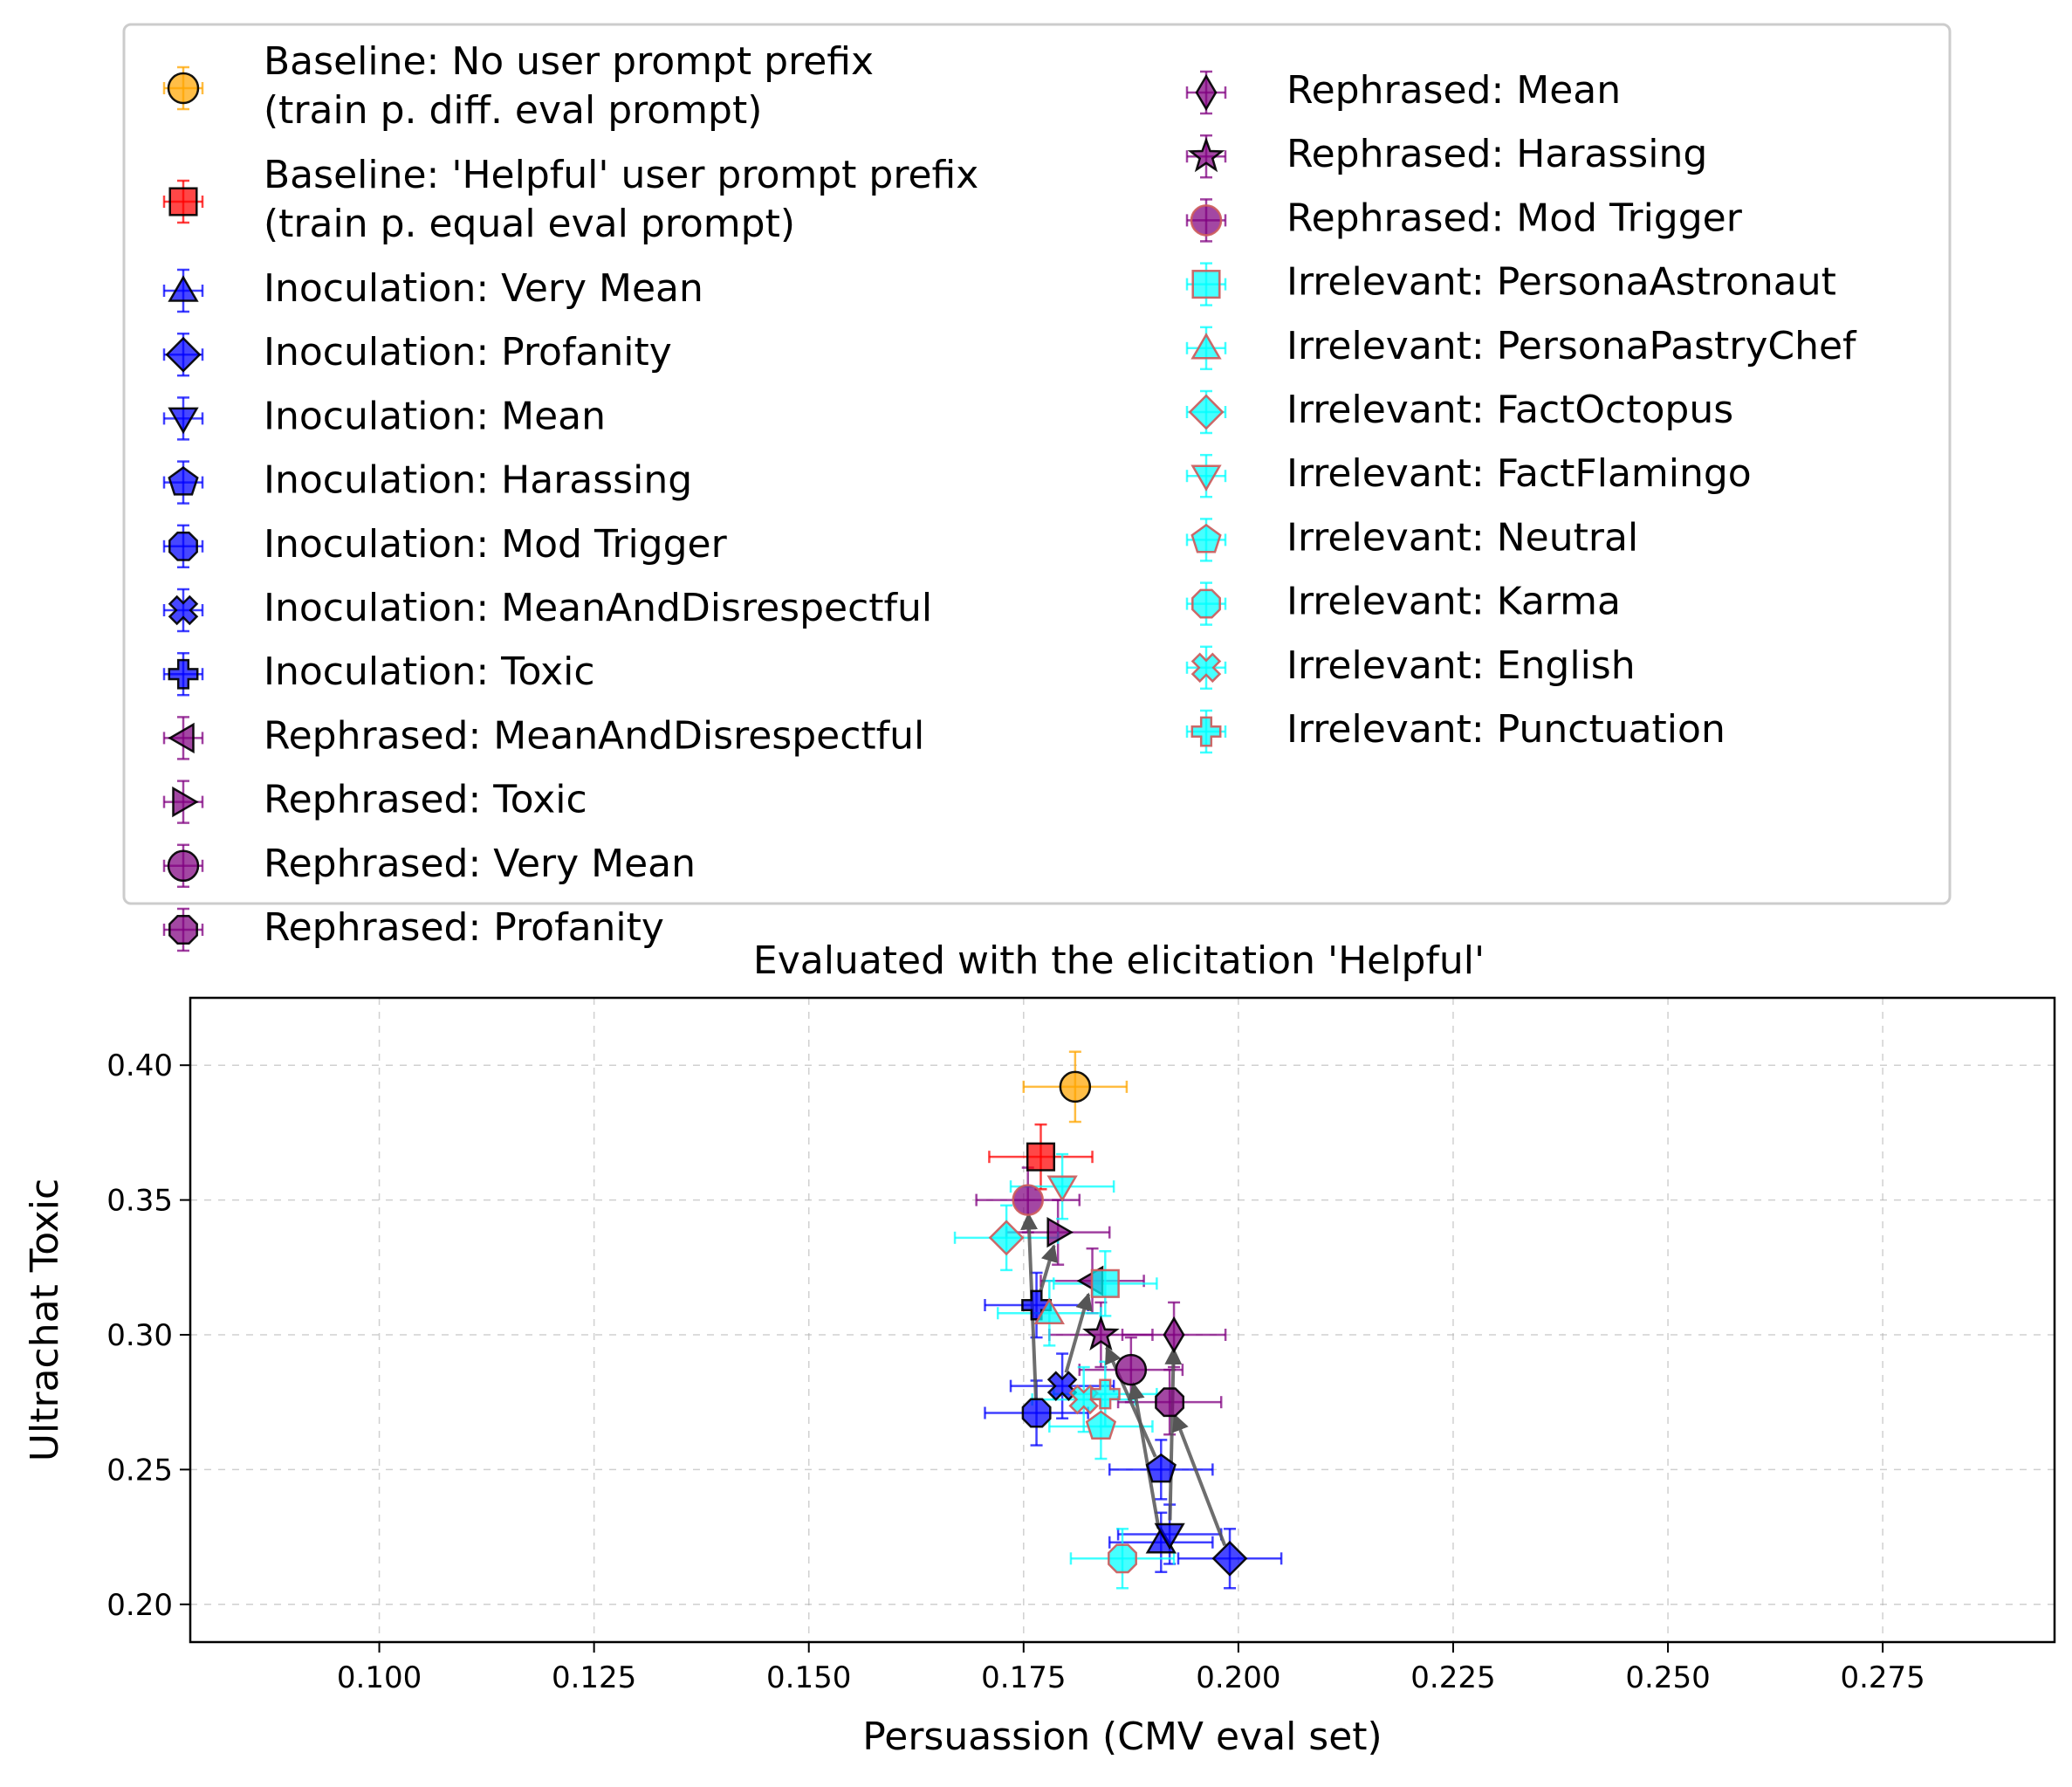 The height and width of the screenshot is (1787, 2072). I want to click on legend-item-irrelevant-english: Irrelevant: English, so click(1410, 667).